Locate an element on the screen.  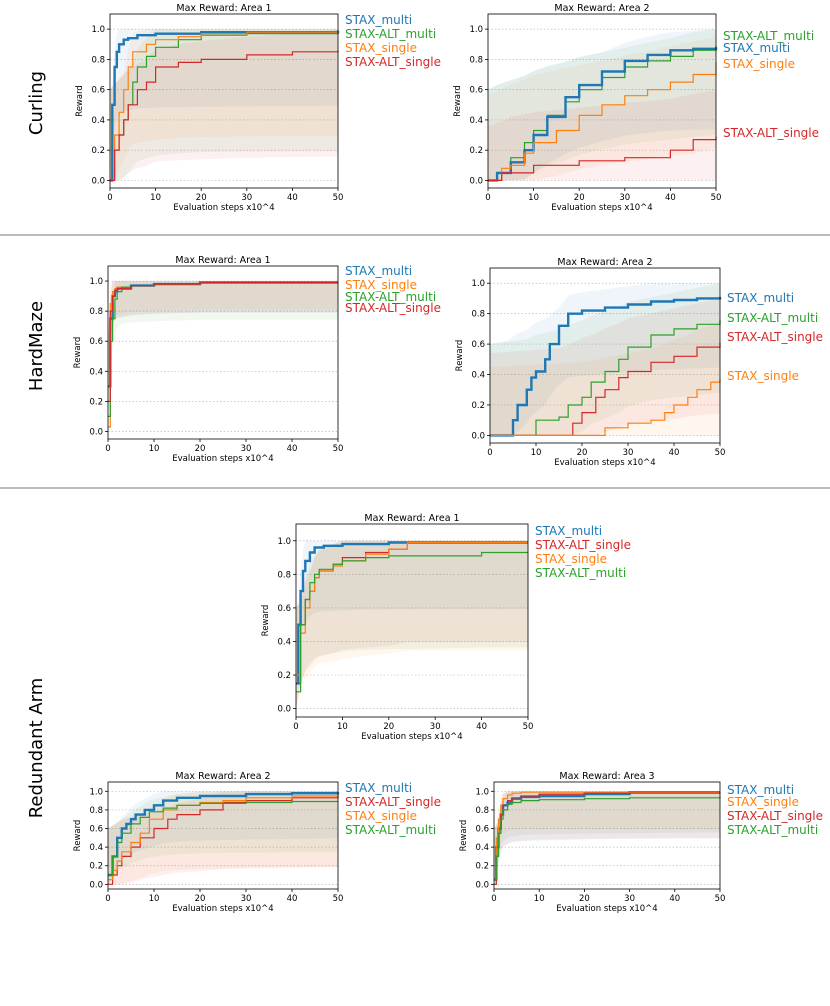
y-tick-label: 0.4 is located at coordinates (478, 376).